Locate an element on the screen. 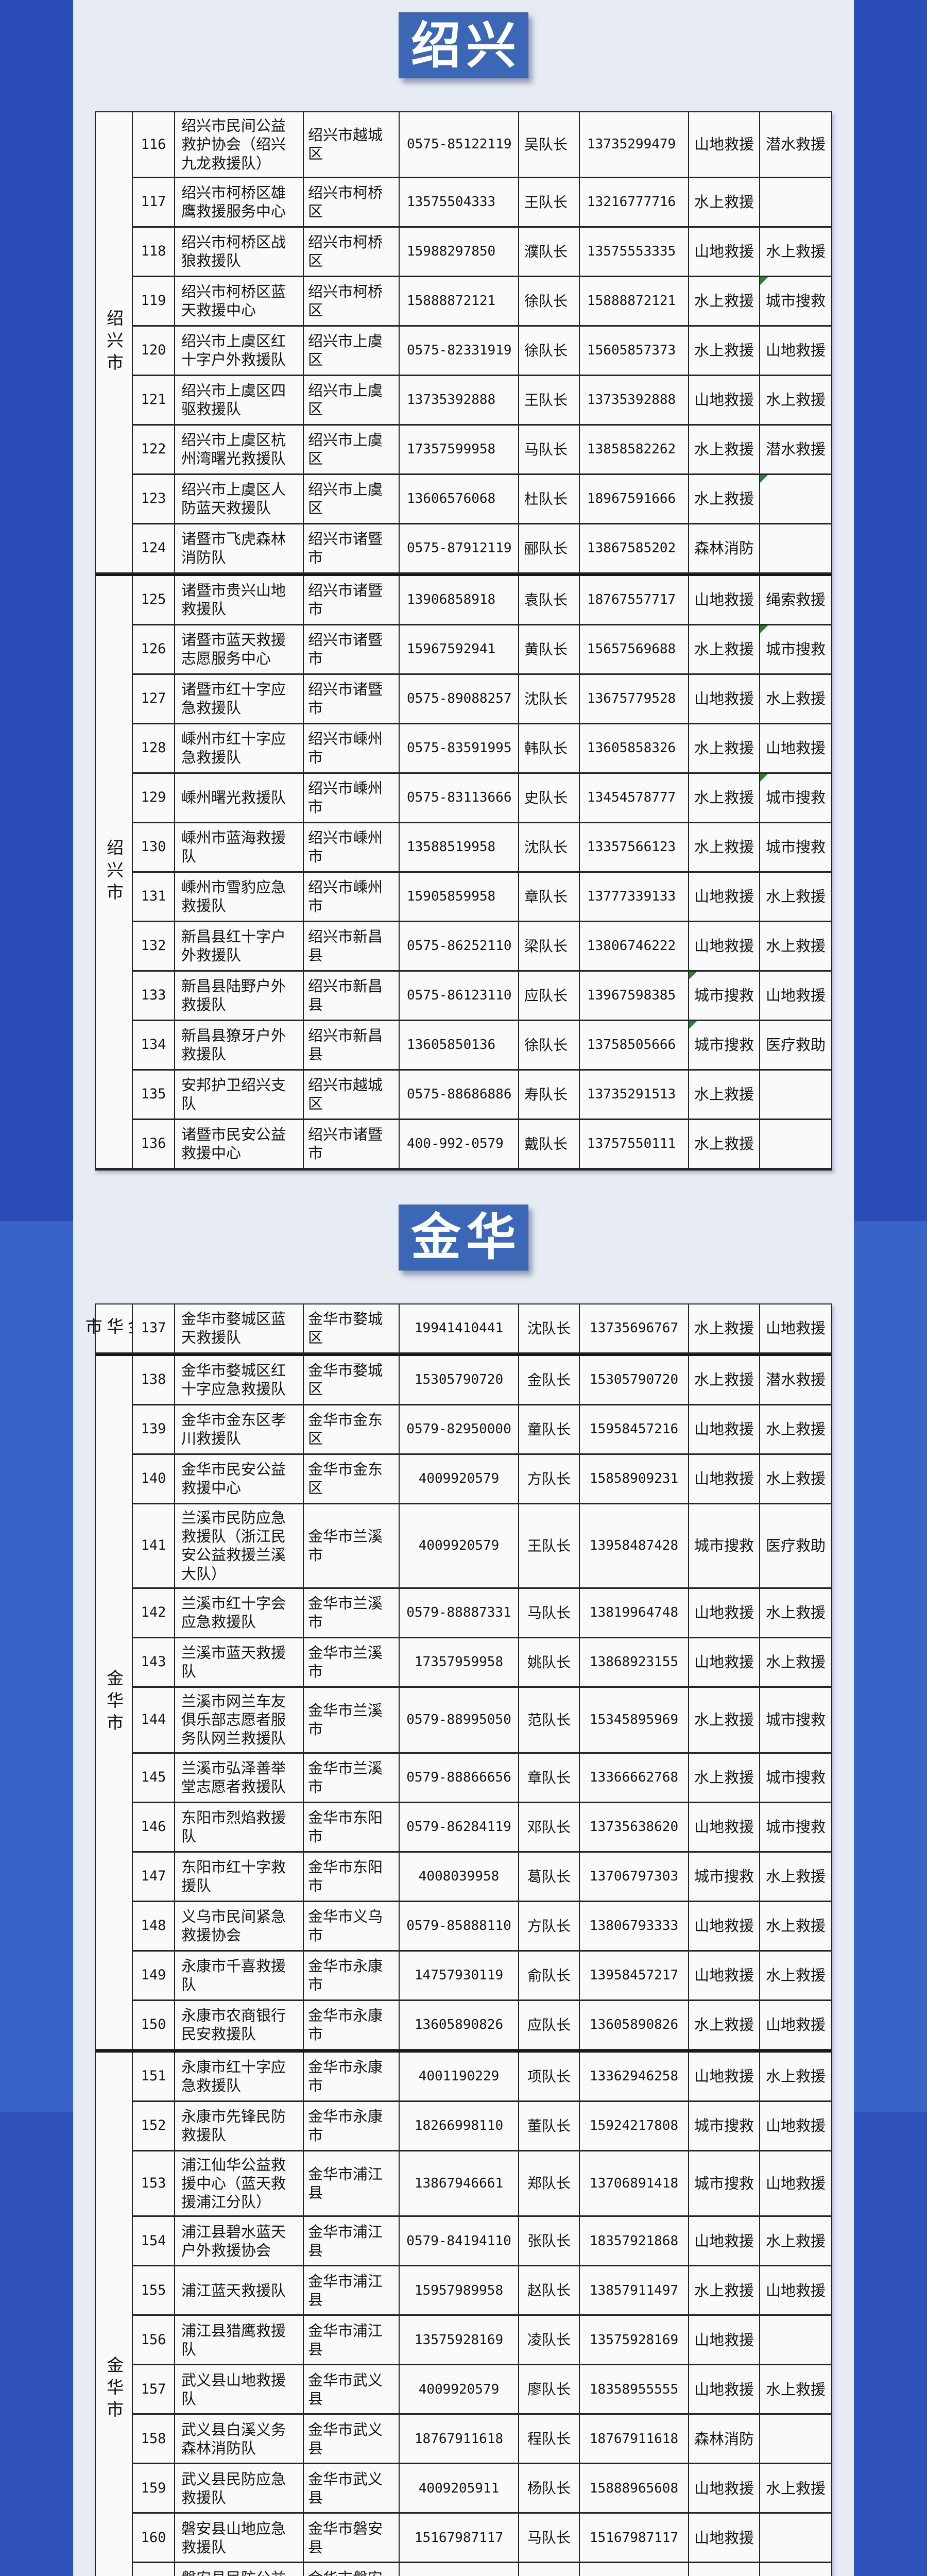  cell-location: 绍兴市越城区 is located at coordinates (352, 1095).